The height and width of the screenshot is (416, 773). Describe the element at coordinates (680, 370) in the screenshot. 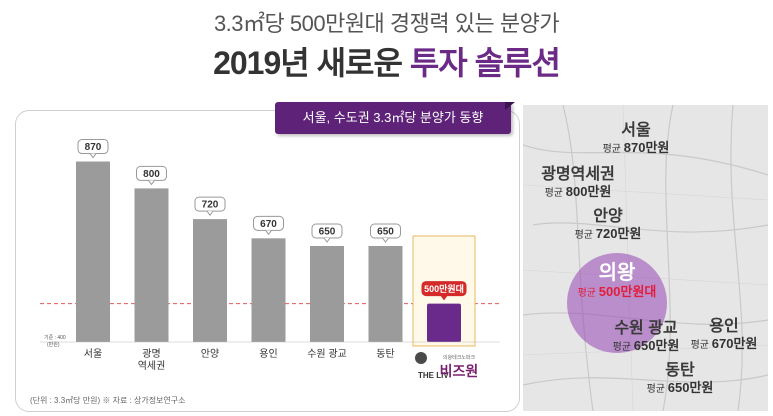

I see `map-city: 동탄` at that location.